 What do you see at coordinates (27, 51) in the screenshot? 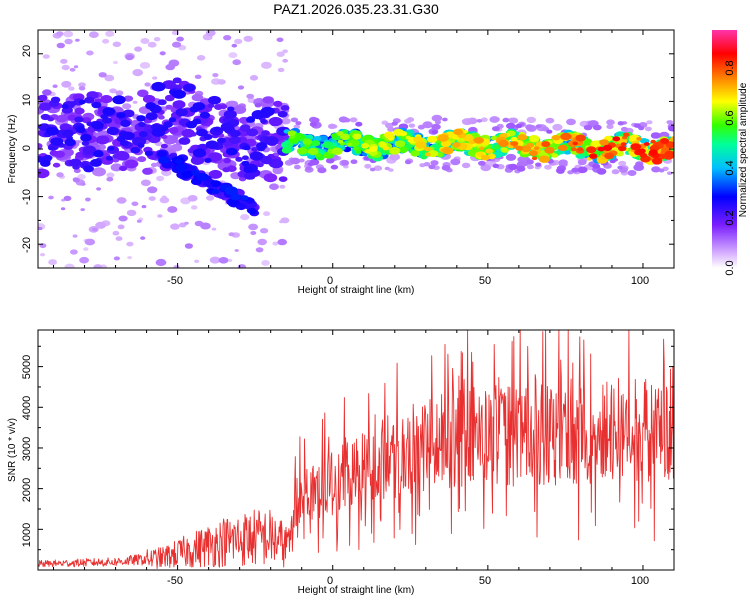
I see `spec-ytick-label: 20` at bounding box center [27, 51].